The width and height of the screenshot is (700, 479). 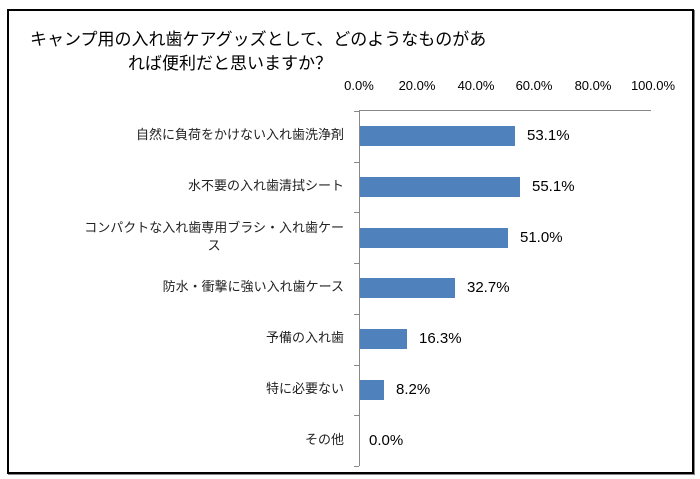 What do you see at coordinates (359, 85) in the screenshot?
I see `x-tick-label: 0.0%` at bounding box center [359, 85].